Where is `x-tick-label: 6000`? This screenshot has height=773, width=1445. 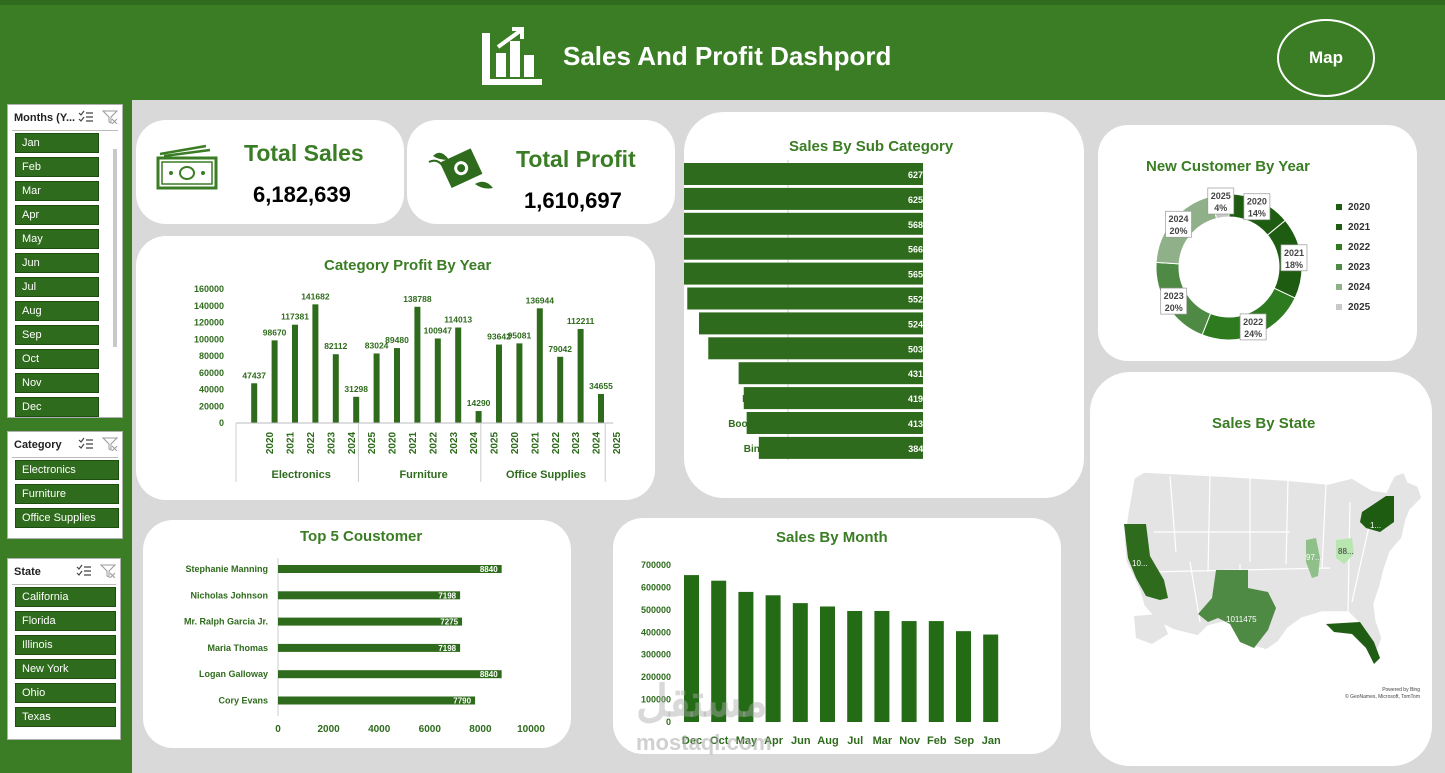 x-tick-label: 6000 is located at coordinates (430, 729).